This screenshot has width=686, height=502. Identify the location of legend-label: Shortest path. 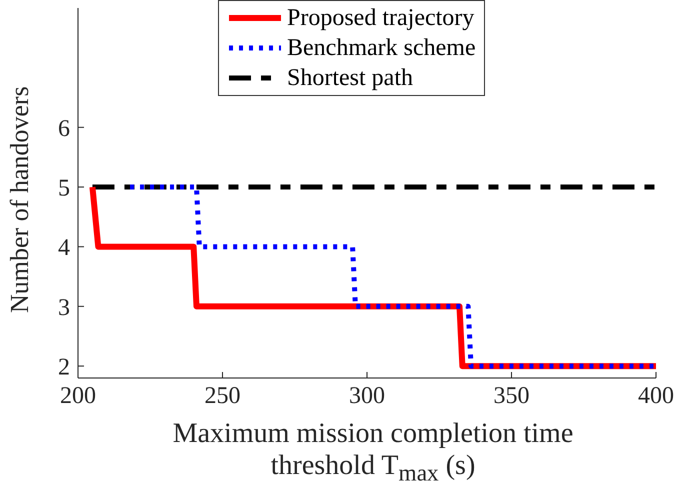
(350, 78).